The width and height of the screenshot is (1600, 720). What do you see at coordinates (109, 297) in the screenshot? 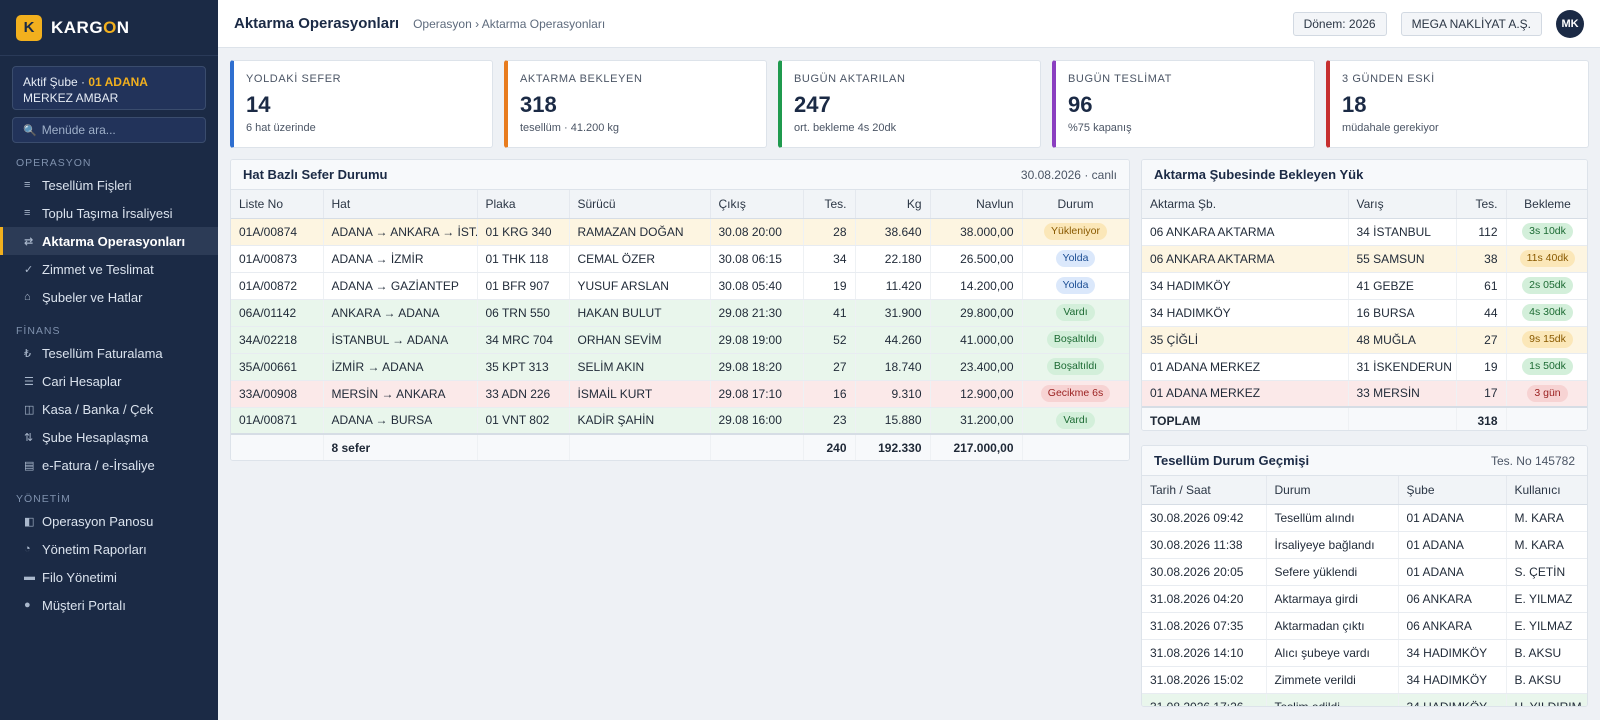
I see `sidebar-item: ⌂ Şubeler ve Hatlar` at bounding box center [109, 297].